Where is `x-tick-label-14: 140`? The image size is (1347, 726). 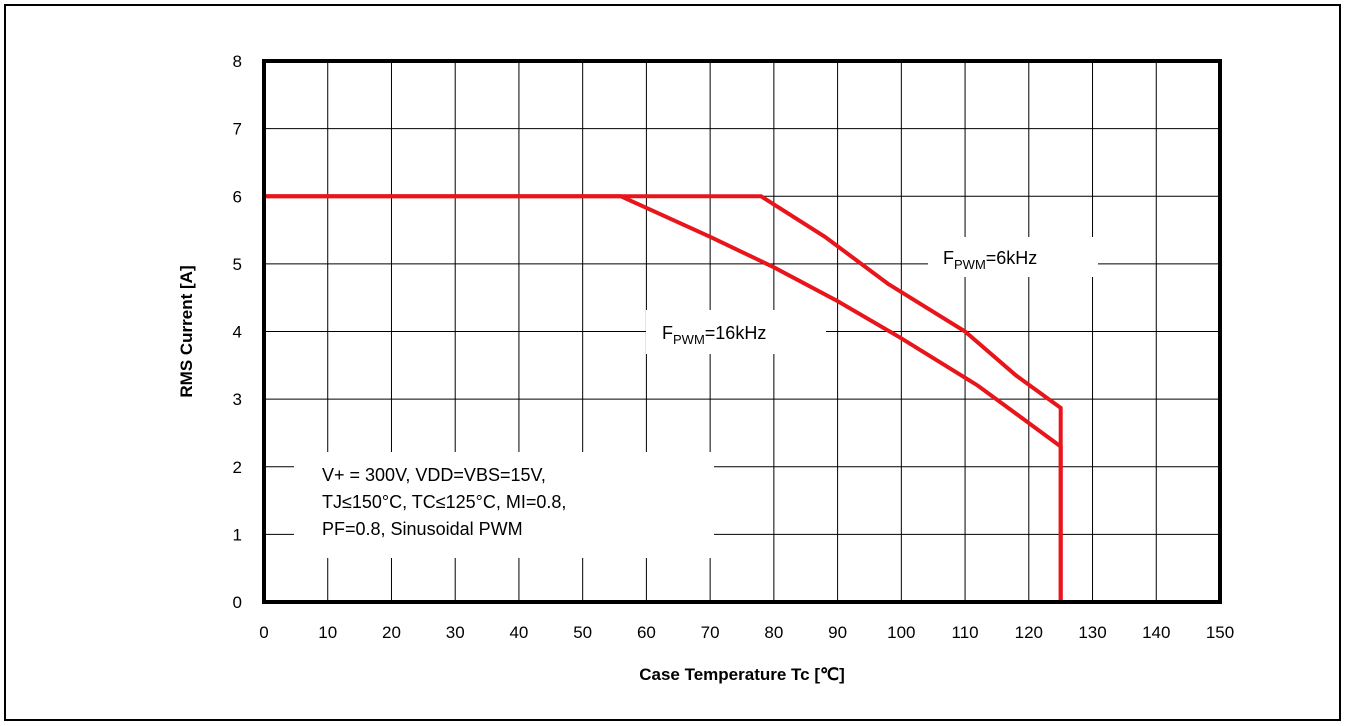 x-tick-label-14: 140 is located at coordinates (1156, 632).